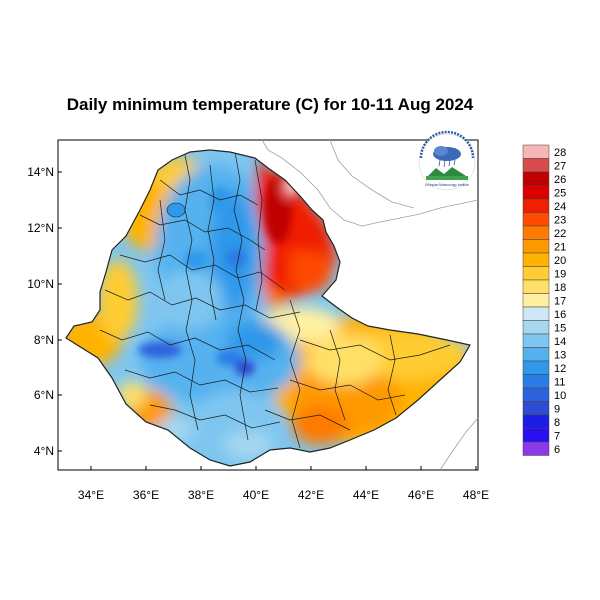  I want to click on logo-caption: Ethiopian Meteorology Institute, so click(447, 185).